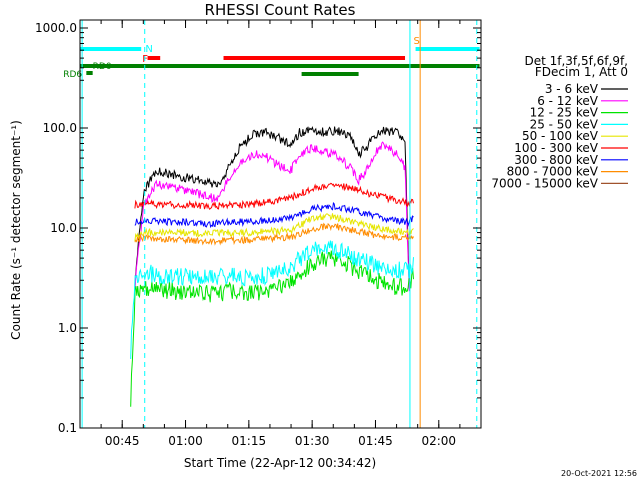  Describe the element at coordinates (599, 473) in the screenshot. I see `timestamp: 20-Oct-2021 12:56` at that location.